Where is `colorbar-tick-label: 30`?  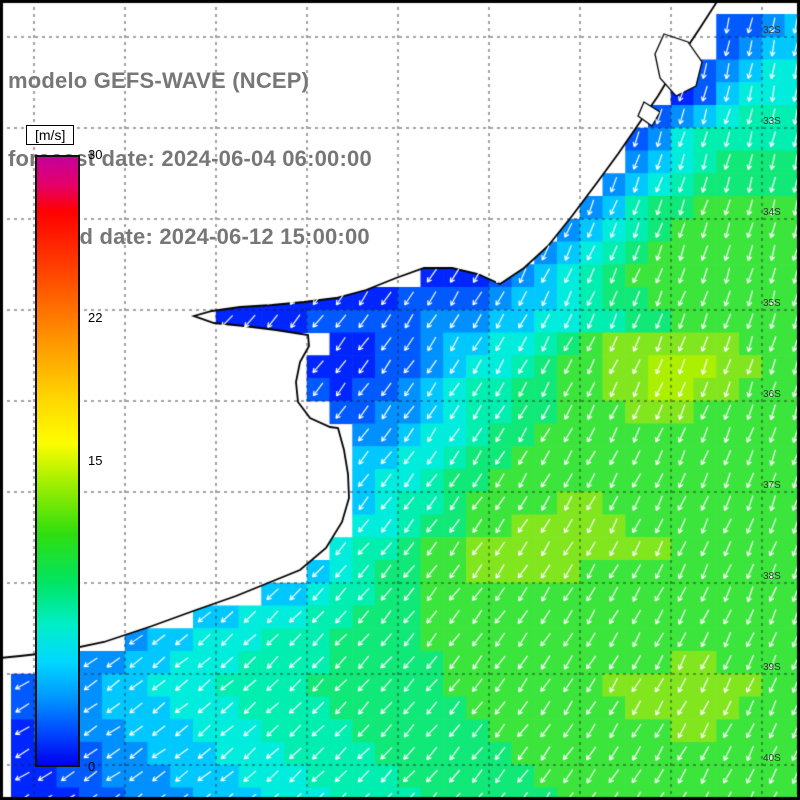 colorbar-tick-label: 30 is located at coordinates (95, 154).